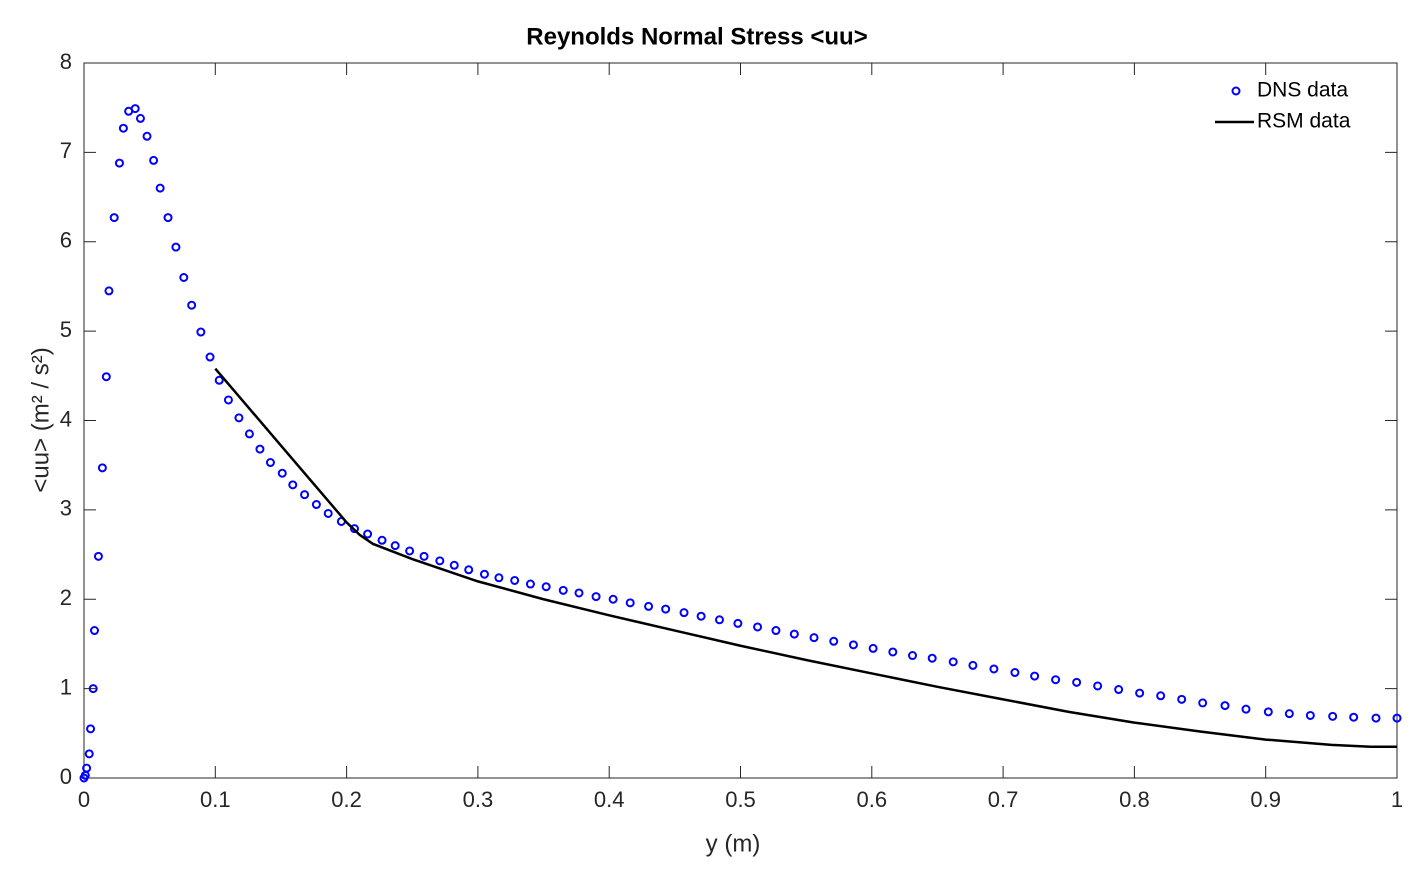 Image resolution: width=1419 pixels, height=876 pixels. What do you see at coordinates (66, 776) in the screenshot?
I see `y-tick-label: 0` at bounding box center [66, 776].